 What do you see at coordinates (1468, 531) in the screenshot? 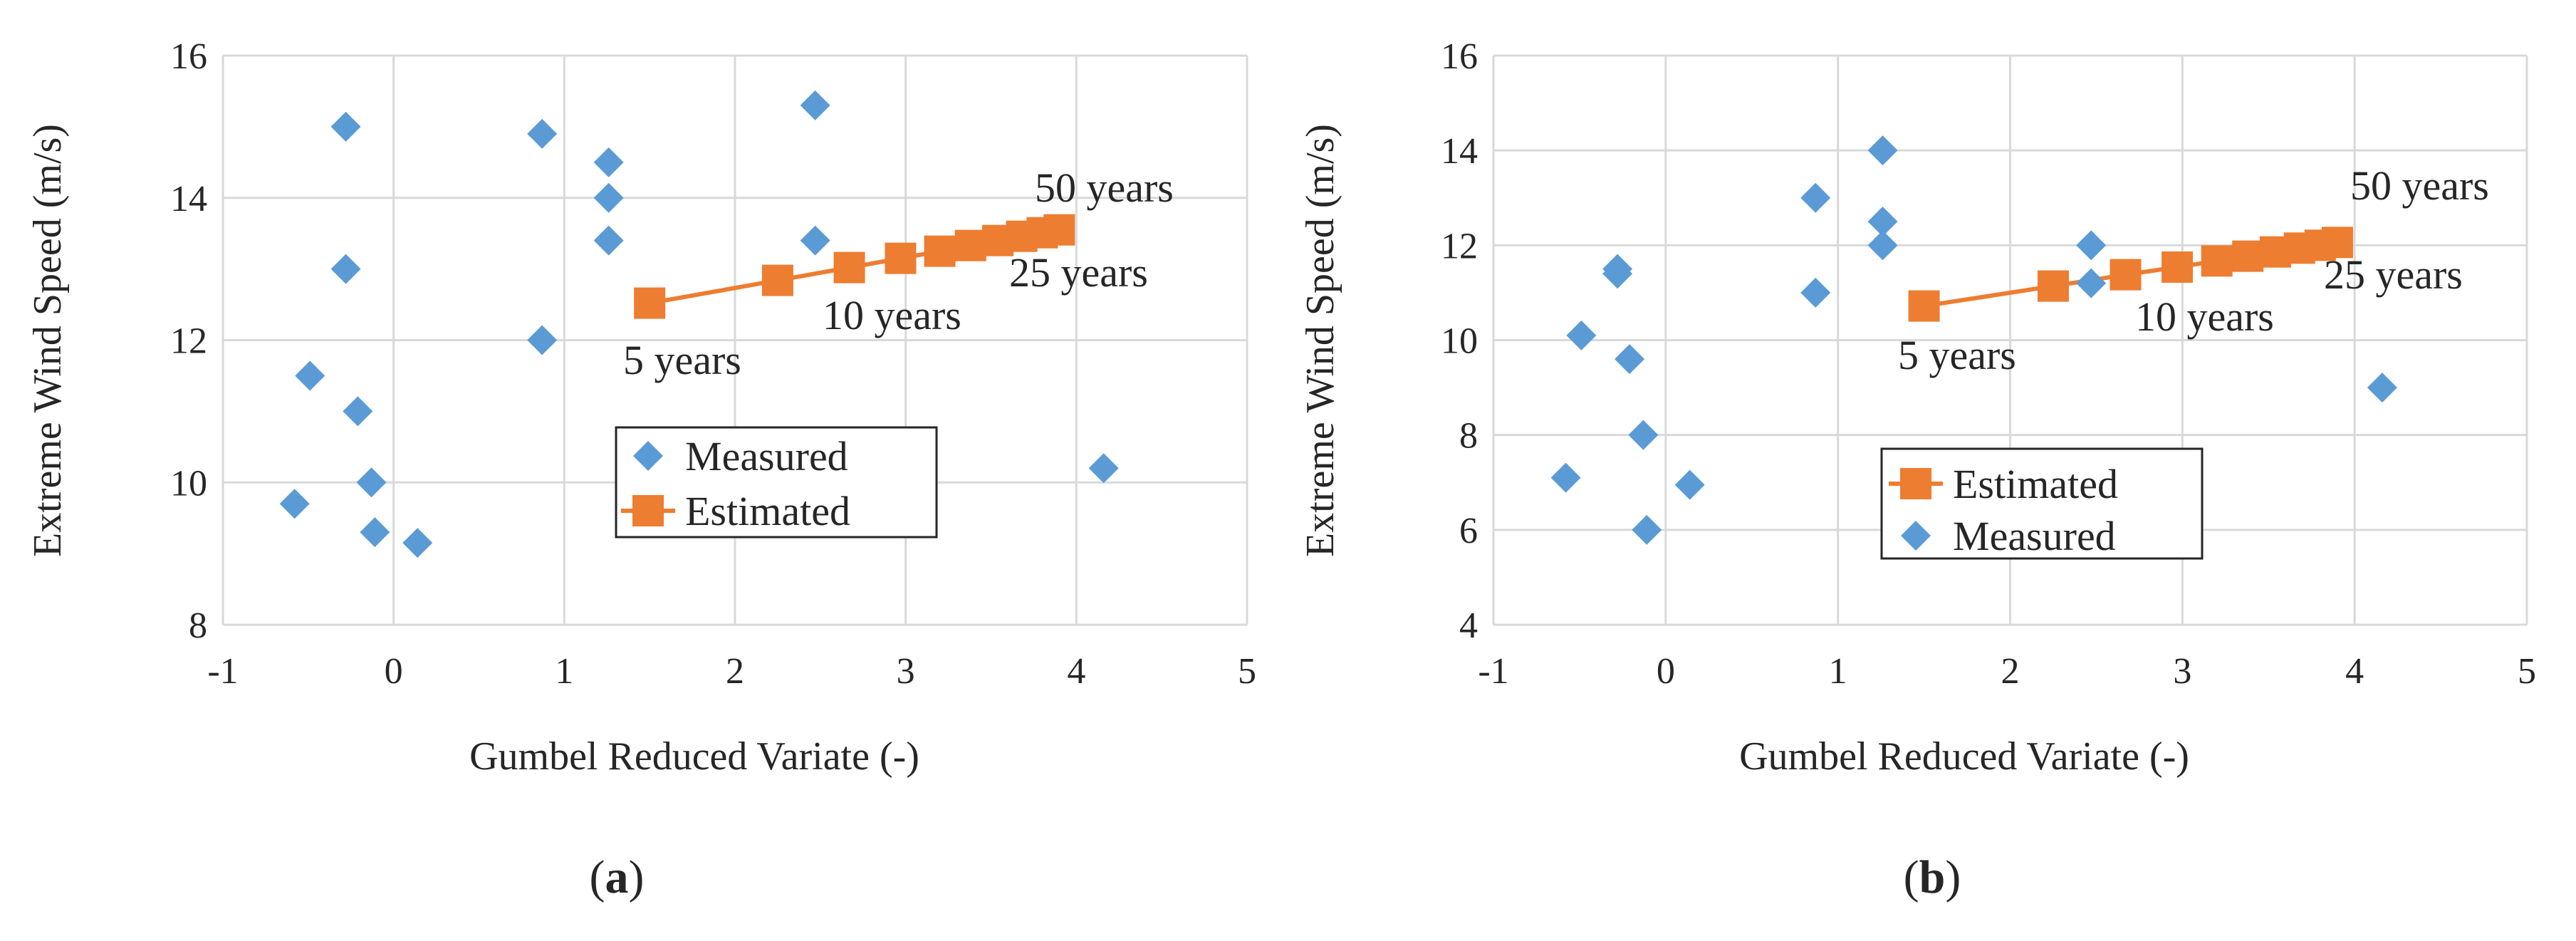
I see `y-tick-label: 6` at bounding box center [1468, 531].